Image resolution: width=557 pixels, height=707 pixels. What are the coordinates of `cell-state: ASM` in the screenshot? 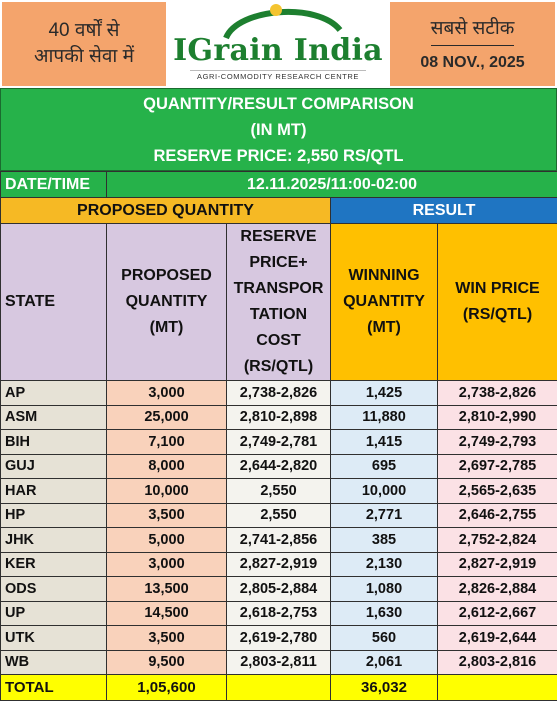 It's located at (53, 417).